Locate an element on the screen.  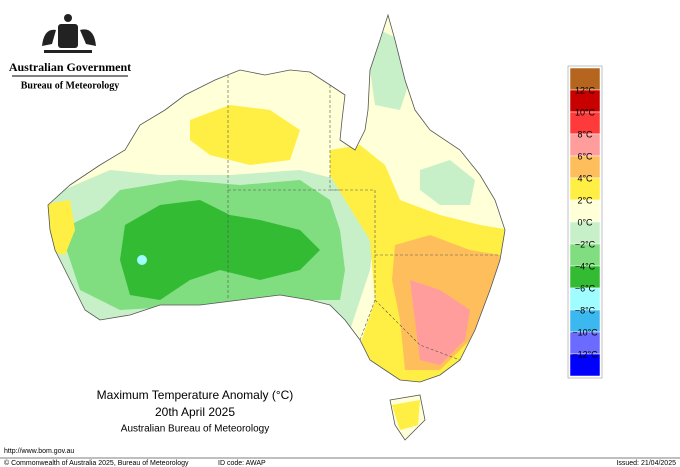
legend-label: −10°C is located at coordinates (585, 332).